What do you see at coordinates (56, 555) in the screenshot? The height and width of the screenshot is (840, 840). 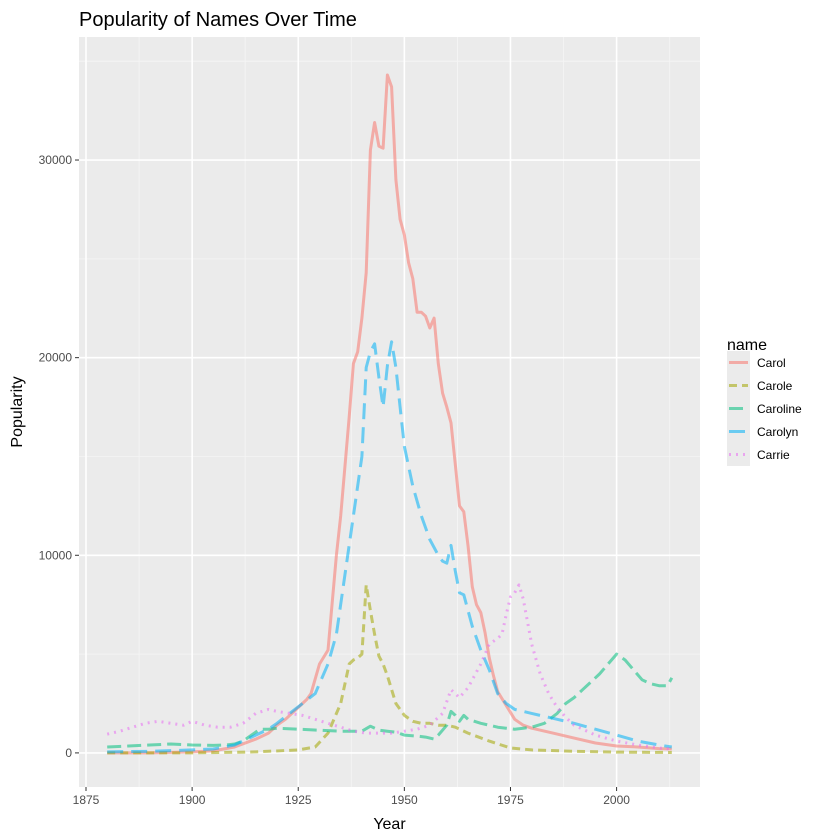 I see `y-tick-label: 10000` at bounding box center [56, 555].